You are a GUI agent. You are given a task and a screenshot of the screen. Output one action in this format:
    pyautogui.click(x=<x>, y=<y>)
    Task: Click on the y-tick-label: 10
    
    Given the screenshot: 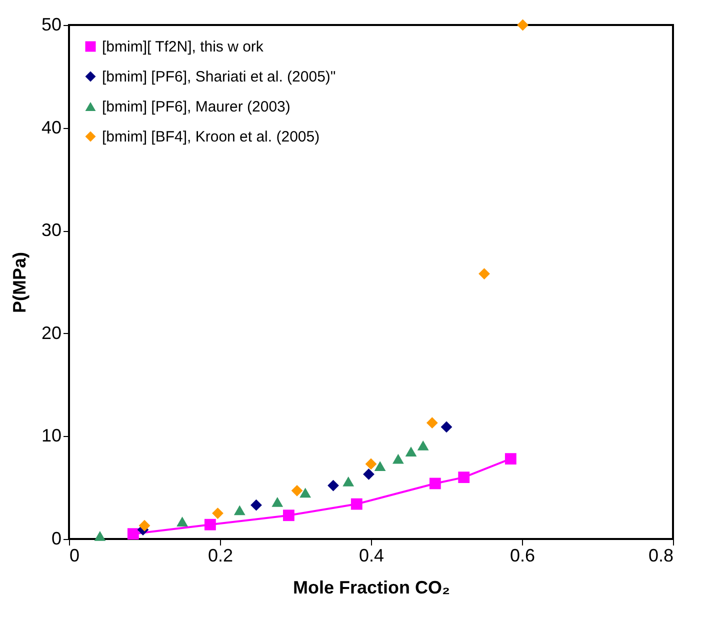 What is the action you would take?
    pyautogui.click(x=51, y=436)
    